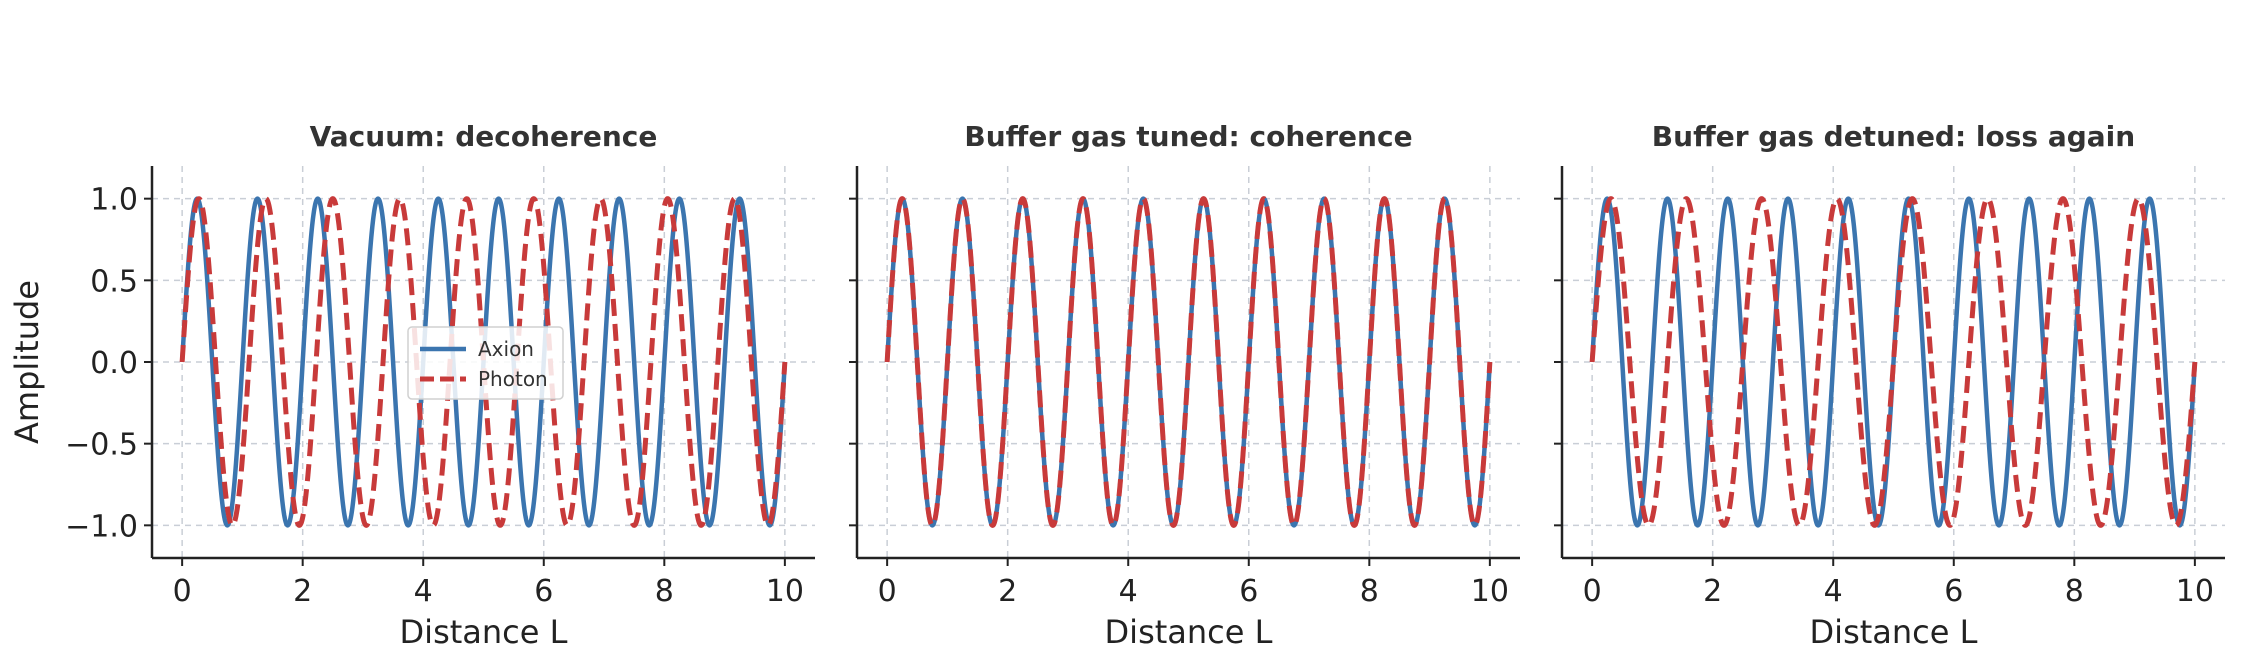  What do you see at coordinates (114, 281) in the screenshot?
I see `y-tick-label: 0.5` at bounding box center [114, 281].